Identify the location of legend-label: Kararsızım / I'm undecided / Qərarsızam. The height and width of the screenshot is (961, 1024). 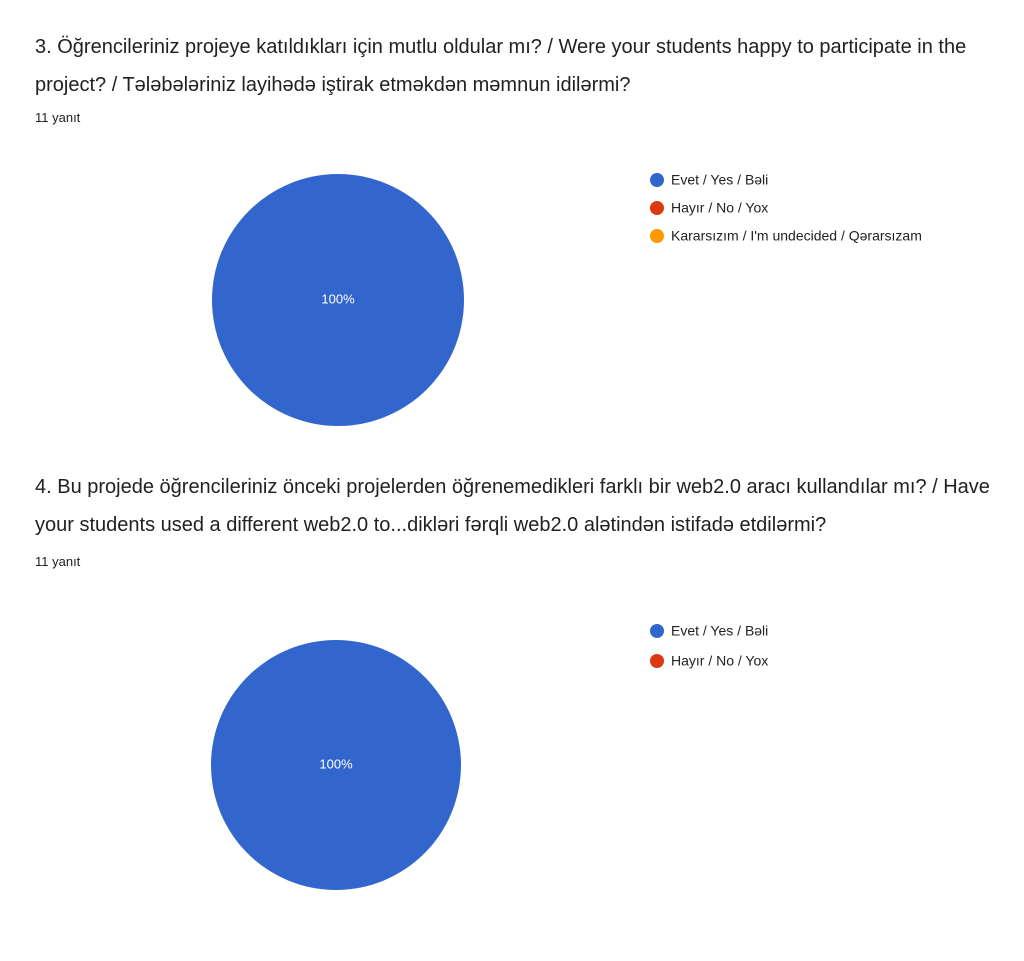
(796, 236).